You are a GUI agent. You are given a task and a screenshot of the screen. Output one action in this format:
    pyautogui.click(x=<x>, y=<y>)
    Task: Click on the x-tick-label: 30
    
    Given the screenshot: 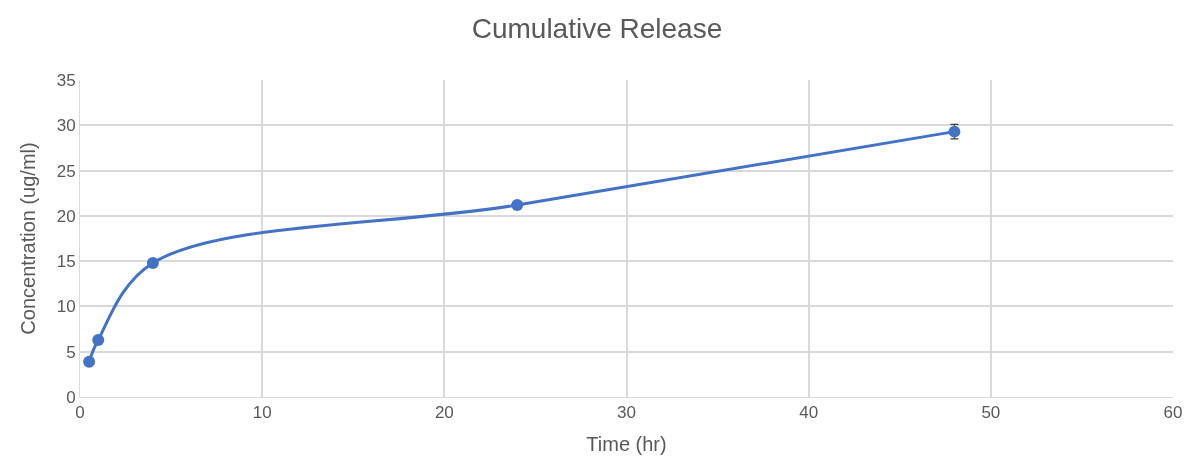 What is the action you would take?
    pyautogui.click(x=626, y=413)
    